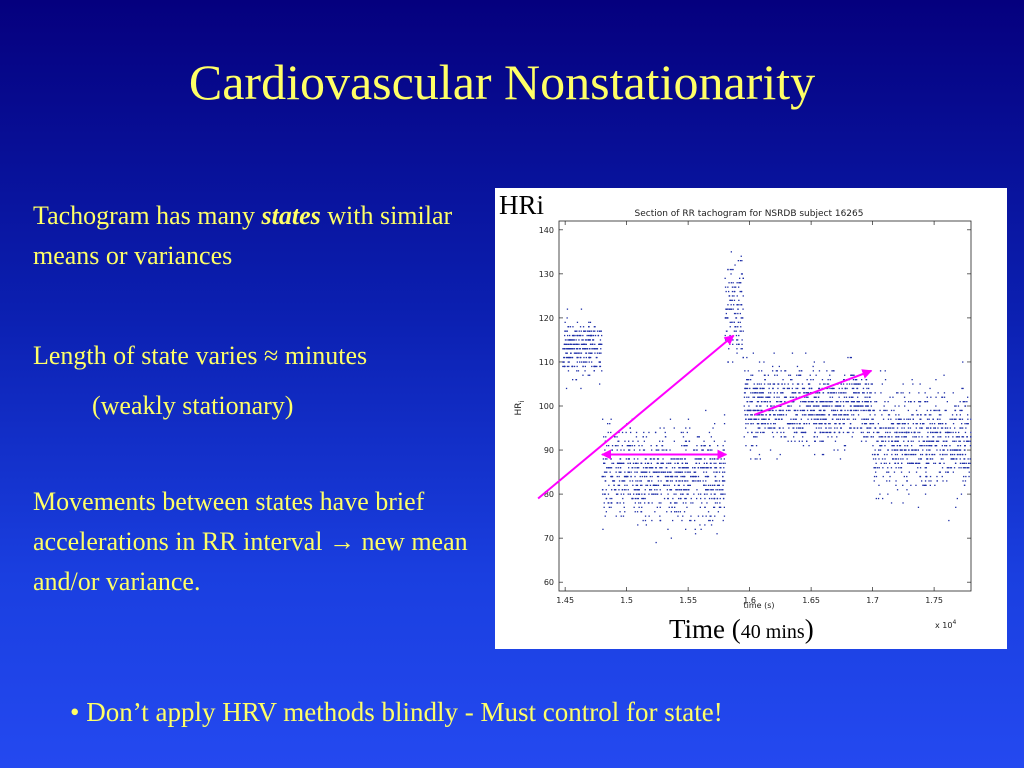 The image size is (1024, 768). What do you see at coordinates (546, 230) in the screenshot?
I see `y-tick-label: 140` at bounding box center [546, 230].